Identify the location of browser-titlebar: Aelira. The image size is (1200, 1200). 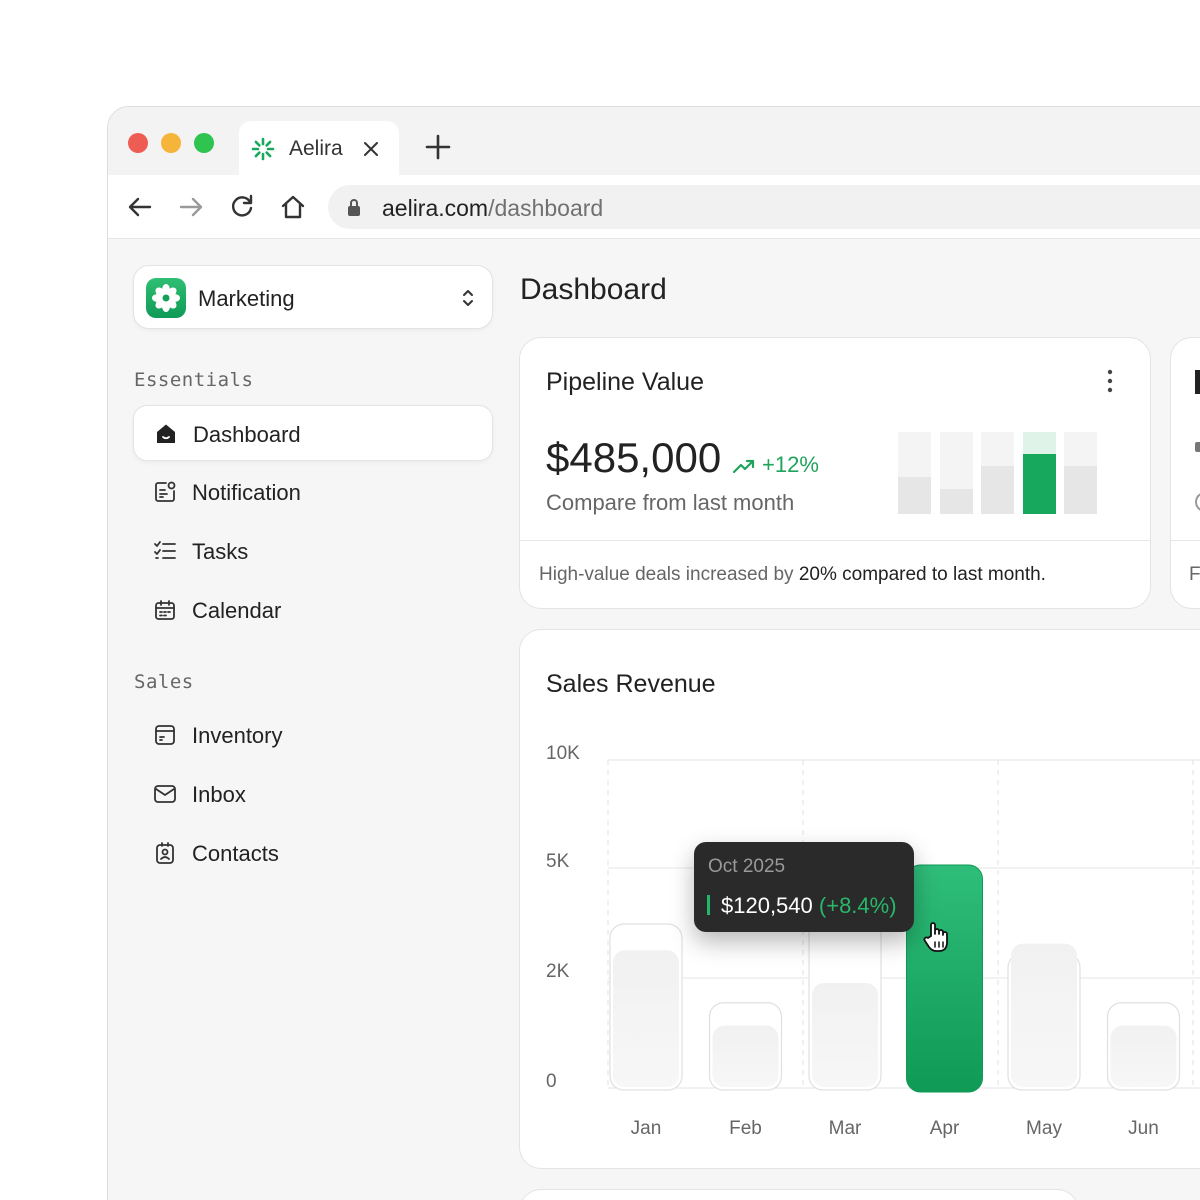
(654, 142).